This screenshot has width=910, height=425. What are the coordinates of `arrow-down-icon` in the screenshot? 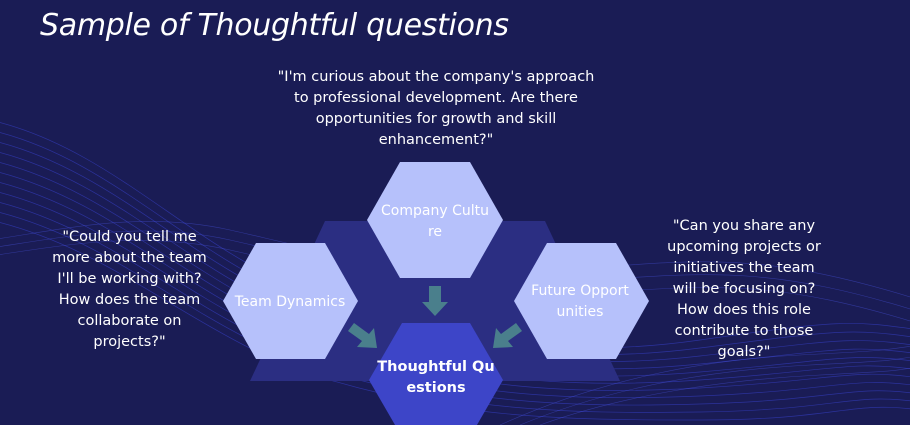 It's located at (435, 301).